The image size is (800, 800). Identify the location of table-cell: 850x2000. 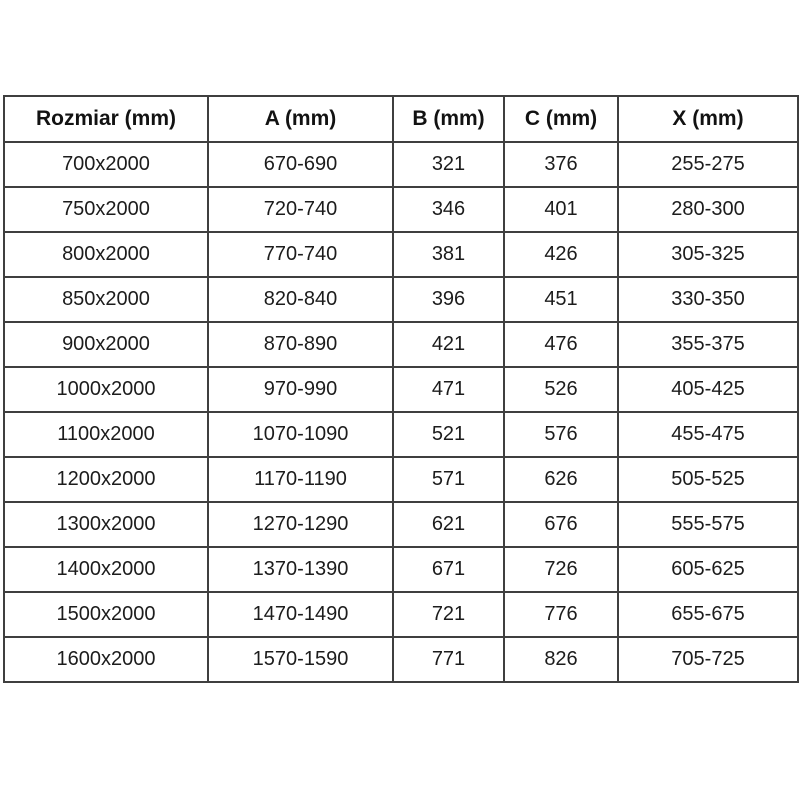
(106, 299).